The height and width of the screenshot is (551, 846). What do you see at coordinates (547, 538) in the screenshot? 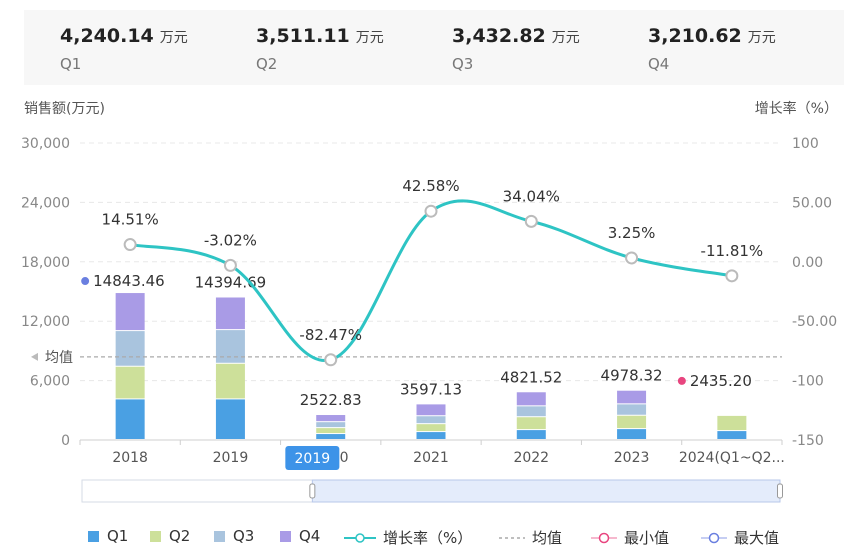
I see `legend-label: 均值` at bounding box center [547, 538].